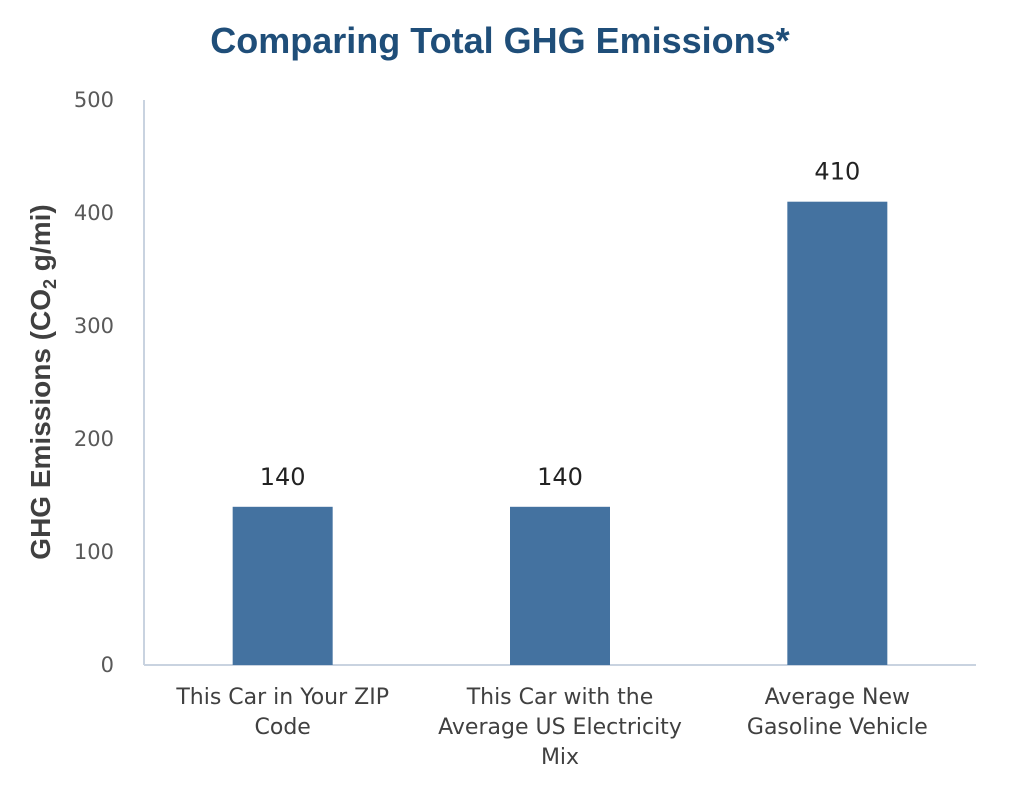  Describe the element at coordinates (837, 727) in the screenshot. I see `x-category-label-line: Gasoline Vehicle` at that location.